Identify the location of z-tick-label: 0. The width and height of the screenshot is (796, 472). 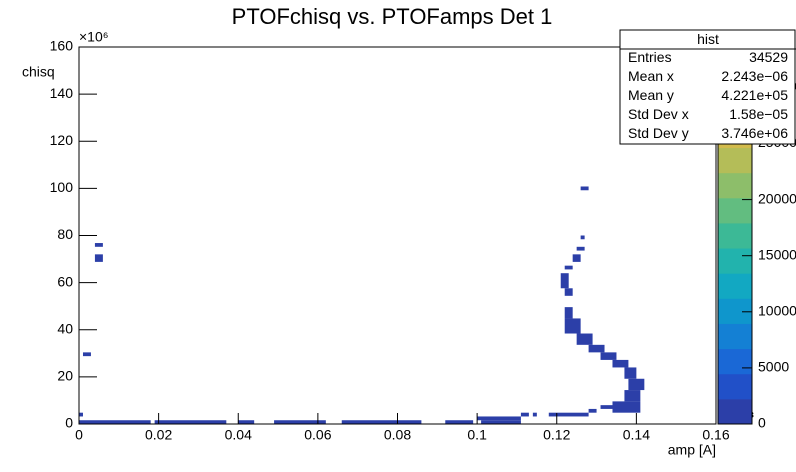
(762, 423).